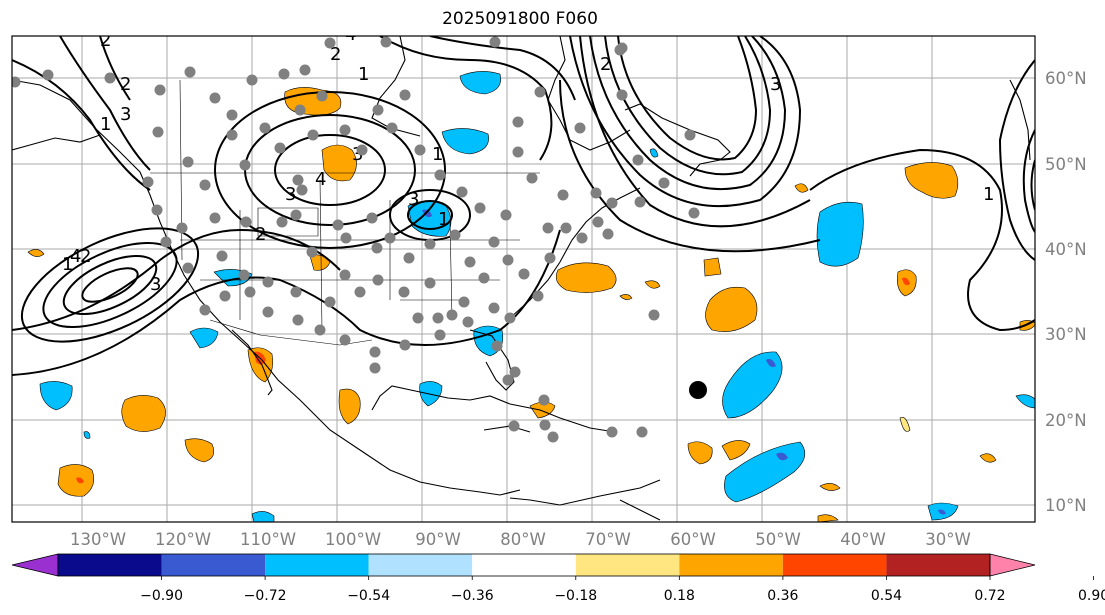 The width and height of the screenshot is (1105, 615). What do you see at coordinates (886, 596) in the screenshot?
I see `colorbar-tick-label: 0.54` at bounding box center [886, 596].